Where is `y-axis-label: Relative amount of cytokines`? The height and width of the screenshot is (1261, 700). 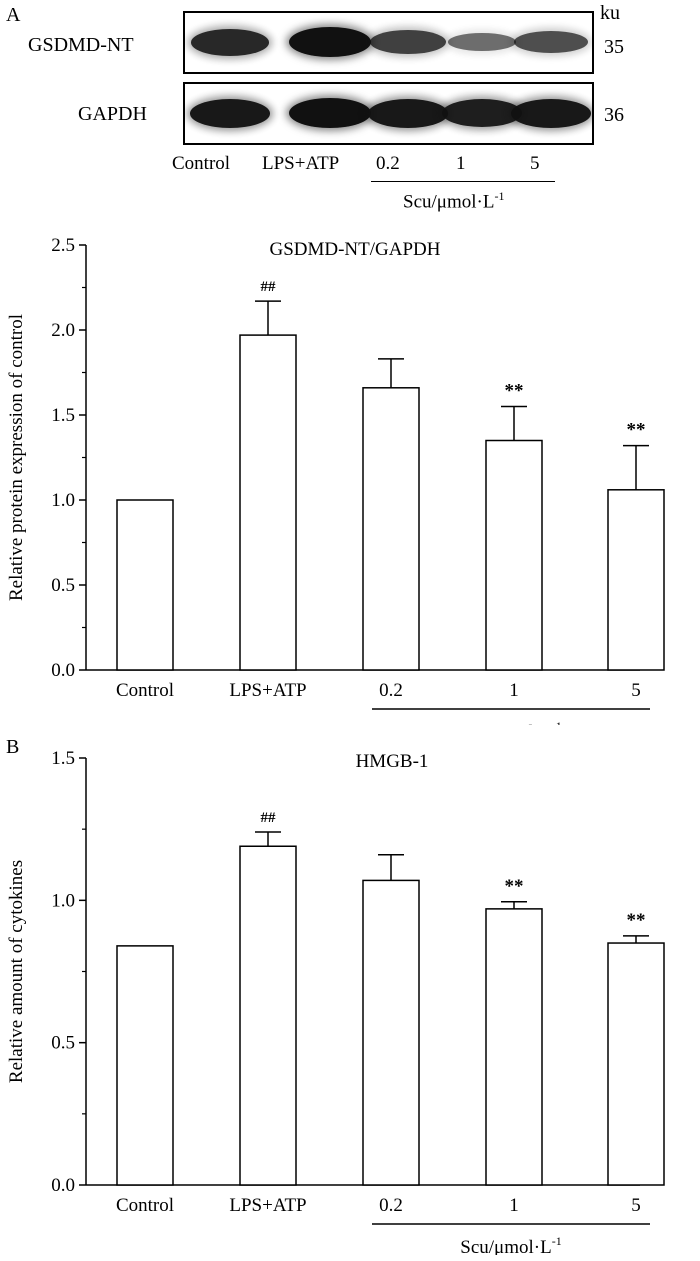
y-axis-label: Relative amount of cytokines is located at coordinates (16, 971).